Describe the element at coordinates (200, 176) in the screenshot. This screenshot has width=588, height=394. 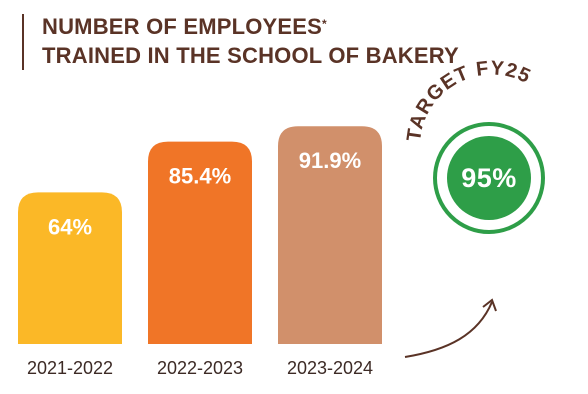
I see `bar-value-label: 85.4%` at that location.